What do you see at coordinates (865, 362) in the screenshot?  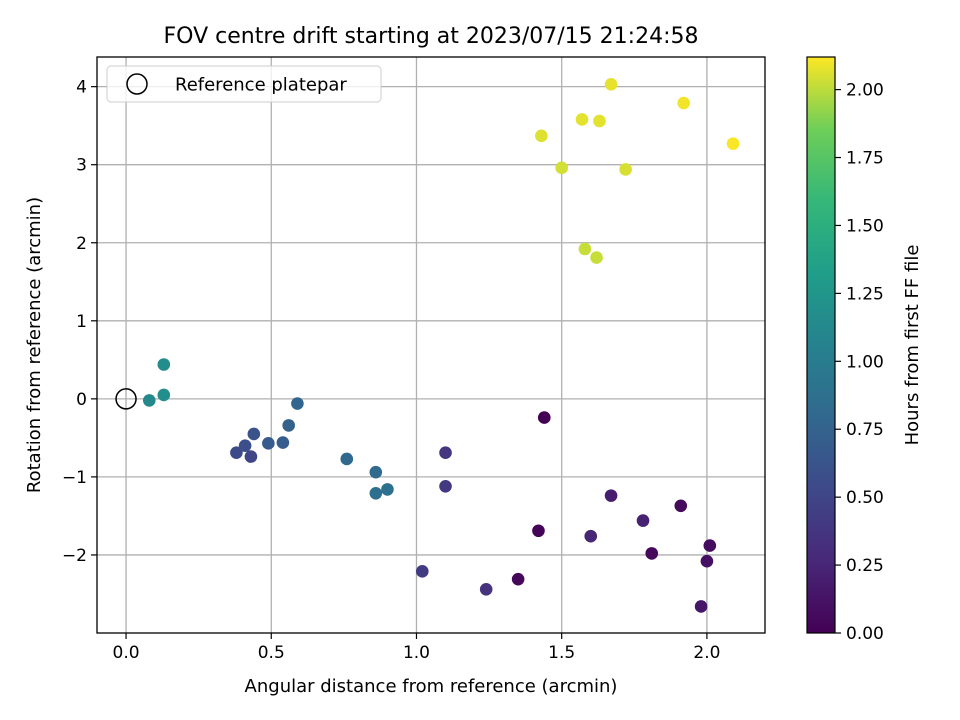 I see `colorbar-tick-label: 1.00` at bounding box center [865, 362].